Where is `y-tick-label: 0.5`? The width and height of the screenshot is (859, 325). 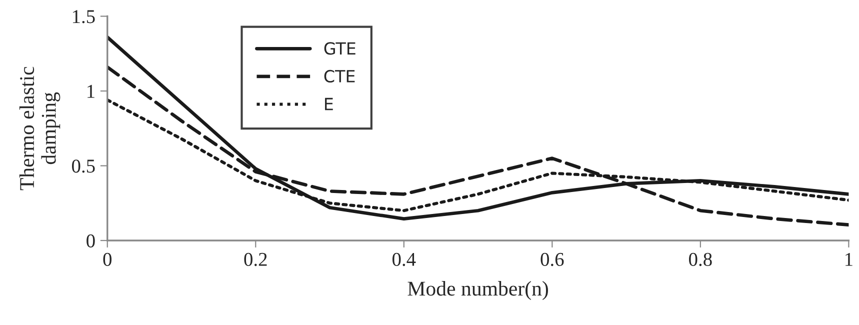
y-tick-label: 0.5 is located at coordinates (83, 166).